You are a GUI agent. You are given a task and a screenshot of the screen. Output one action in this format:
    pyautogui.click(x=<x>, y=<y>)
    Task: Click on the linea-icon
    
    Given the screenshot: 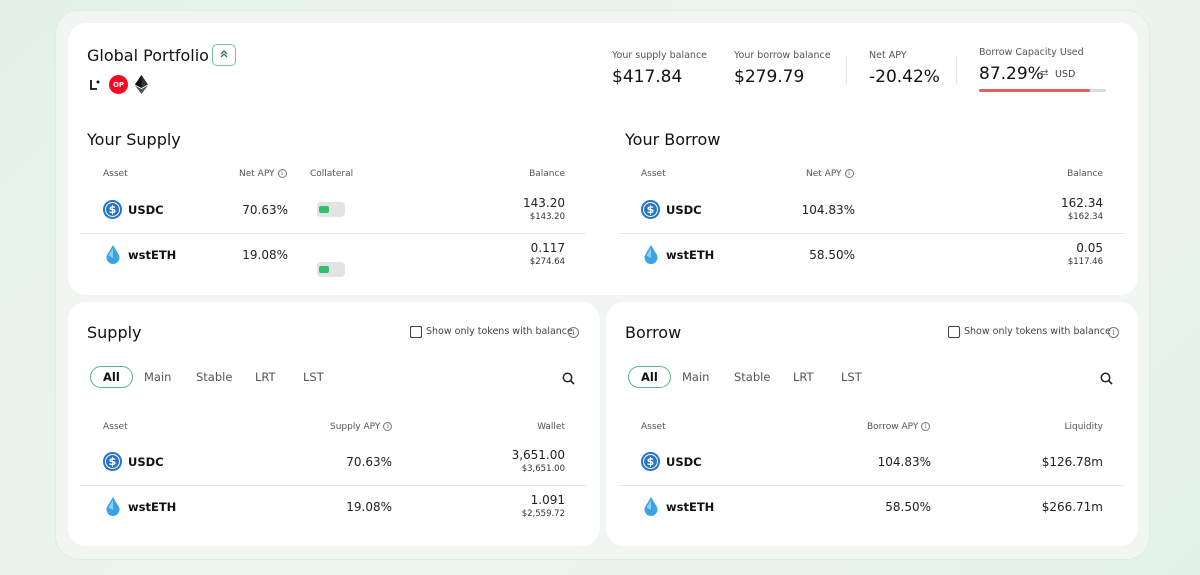 What is the action you would take?
    pyautogui.click(x=95, y=86)
    